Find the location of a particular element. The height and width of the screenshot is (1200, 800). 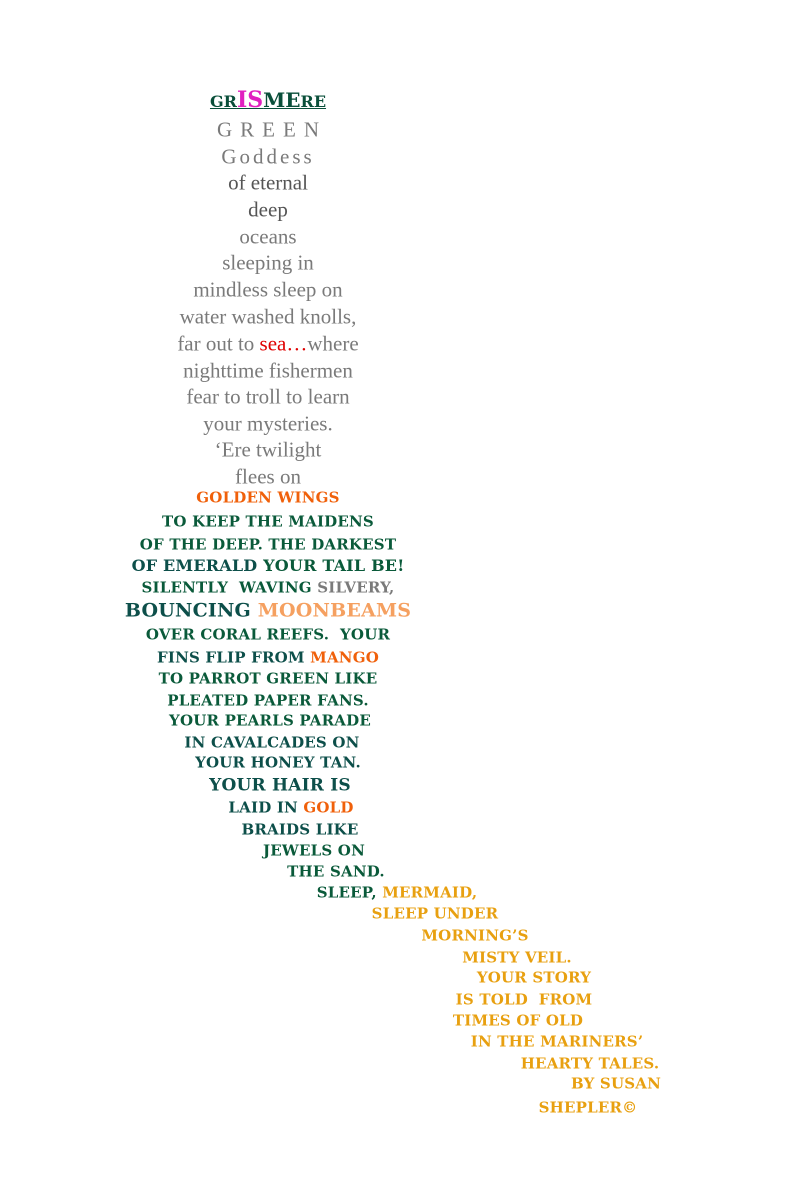

text-segment: water washed knolls, is located at coordinates (268, 316).